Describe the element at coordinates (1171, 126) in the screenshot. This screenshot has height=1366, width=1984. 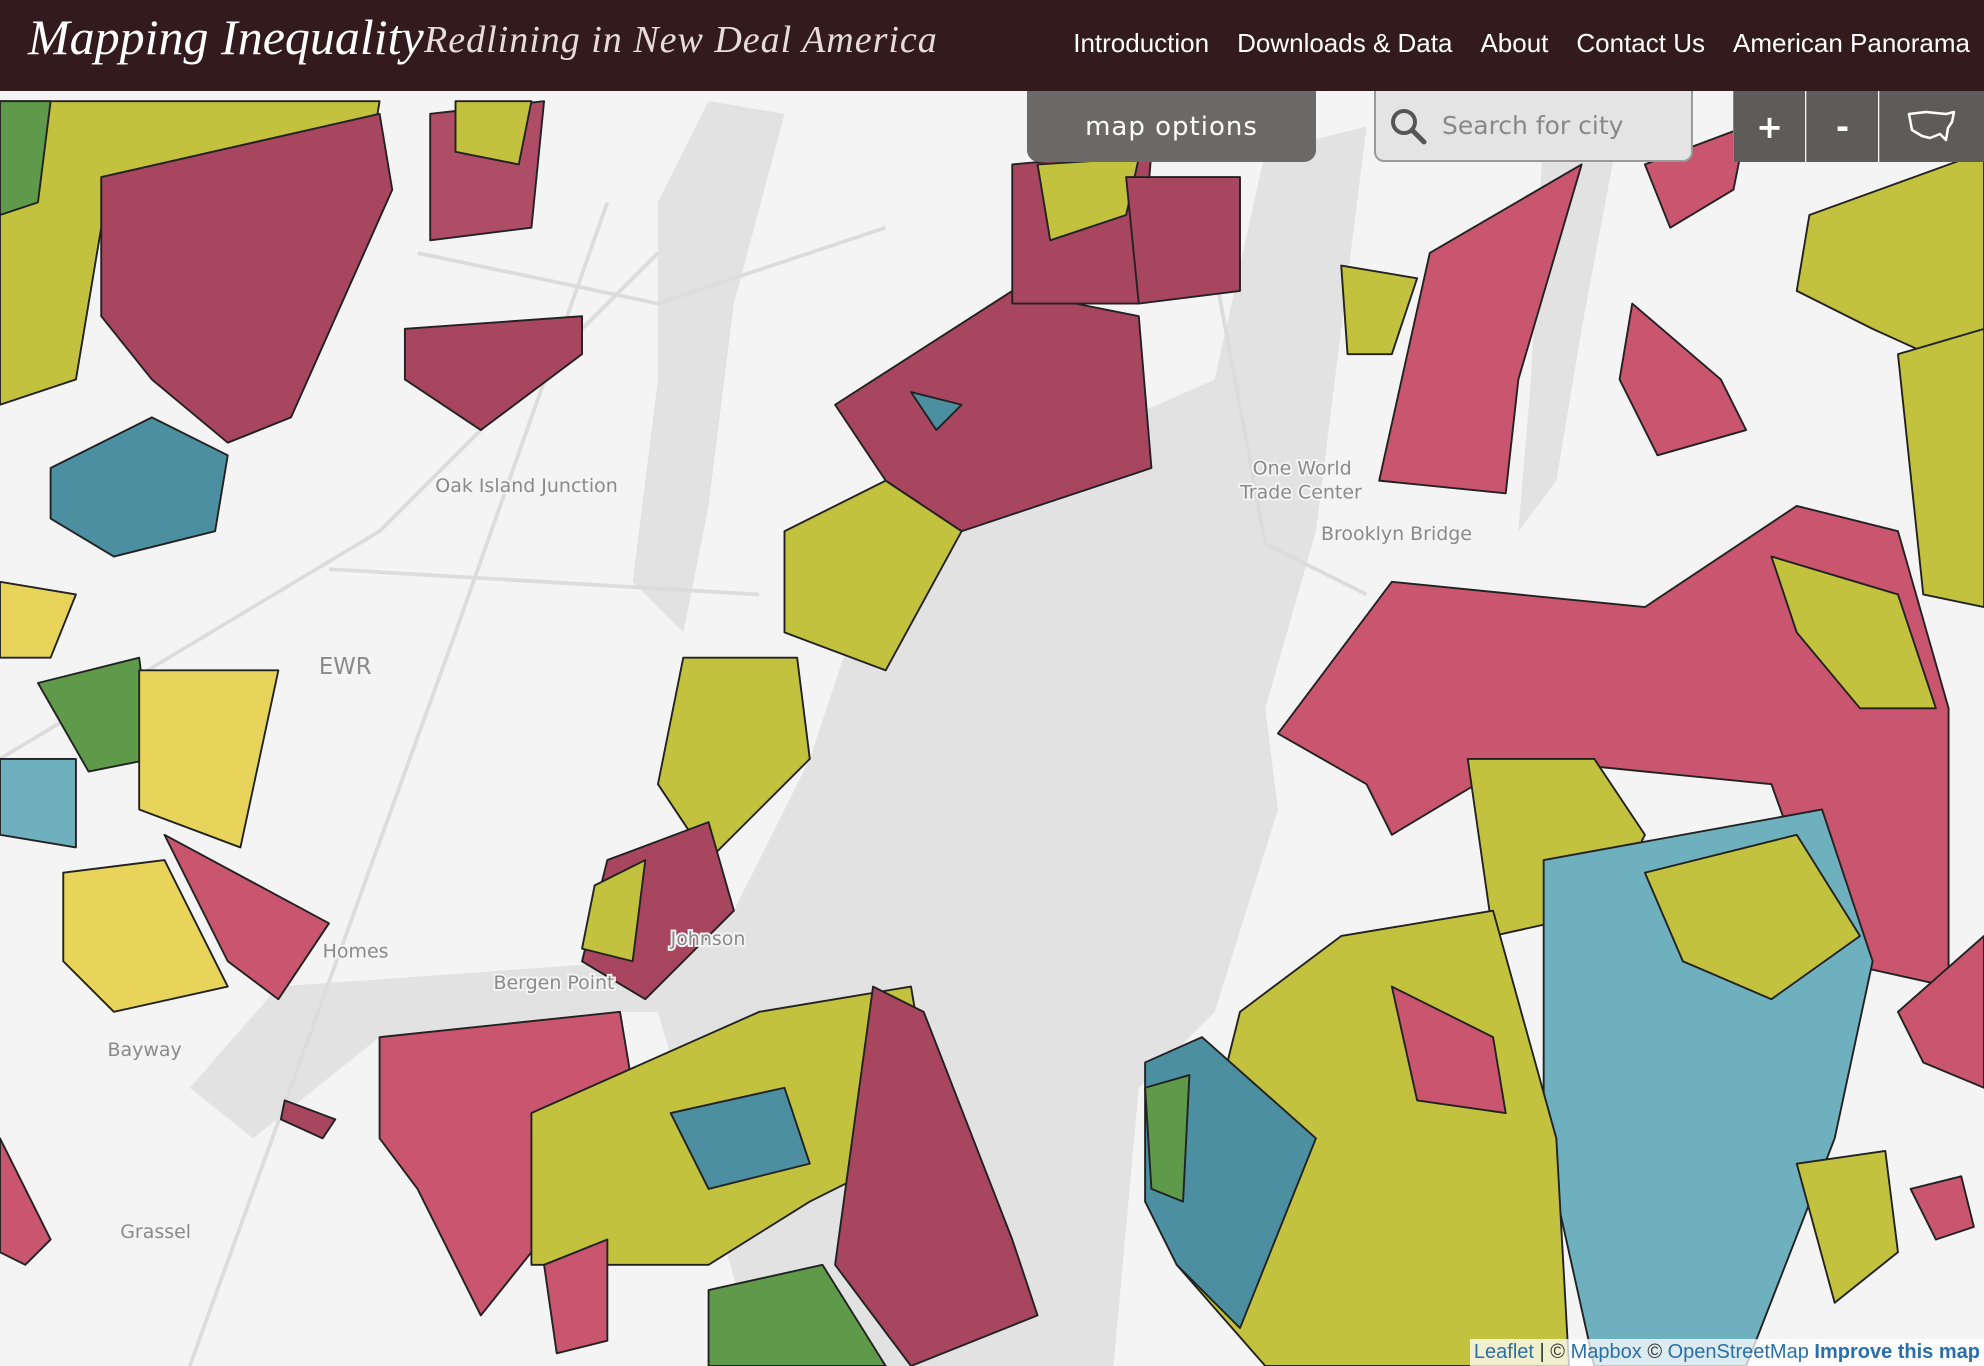
I see `map-options-button: map options` at that location.